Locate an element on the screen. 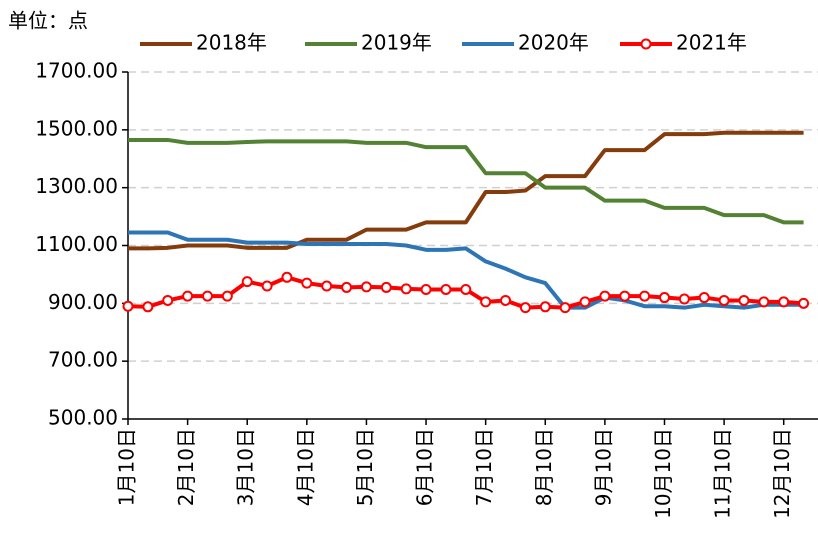 This screenshot has height=556, width=818. legend-label: 2019年 is located at coordinates (396, 43).